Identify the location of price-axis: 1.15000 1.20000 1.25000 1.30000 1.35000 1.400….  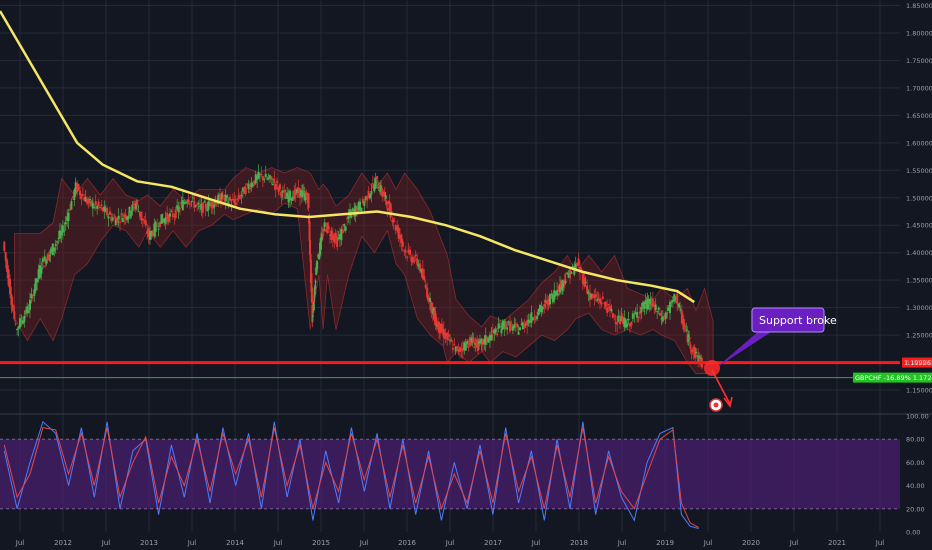
(919, 198).